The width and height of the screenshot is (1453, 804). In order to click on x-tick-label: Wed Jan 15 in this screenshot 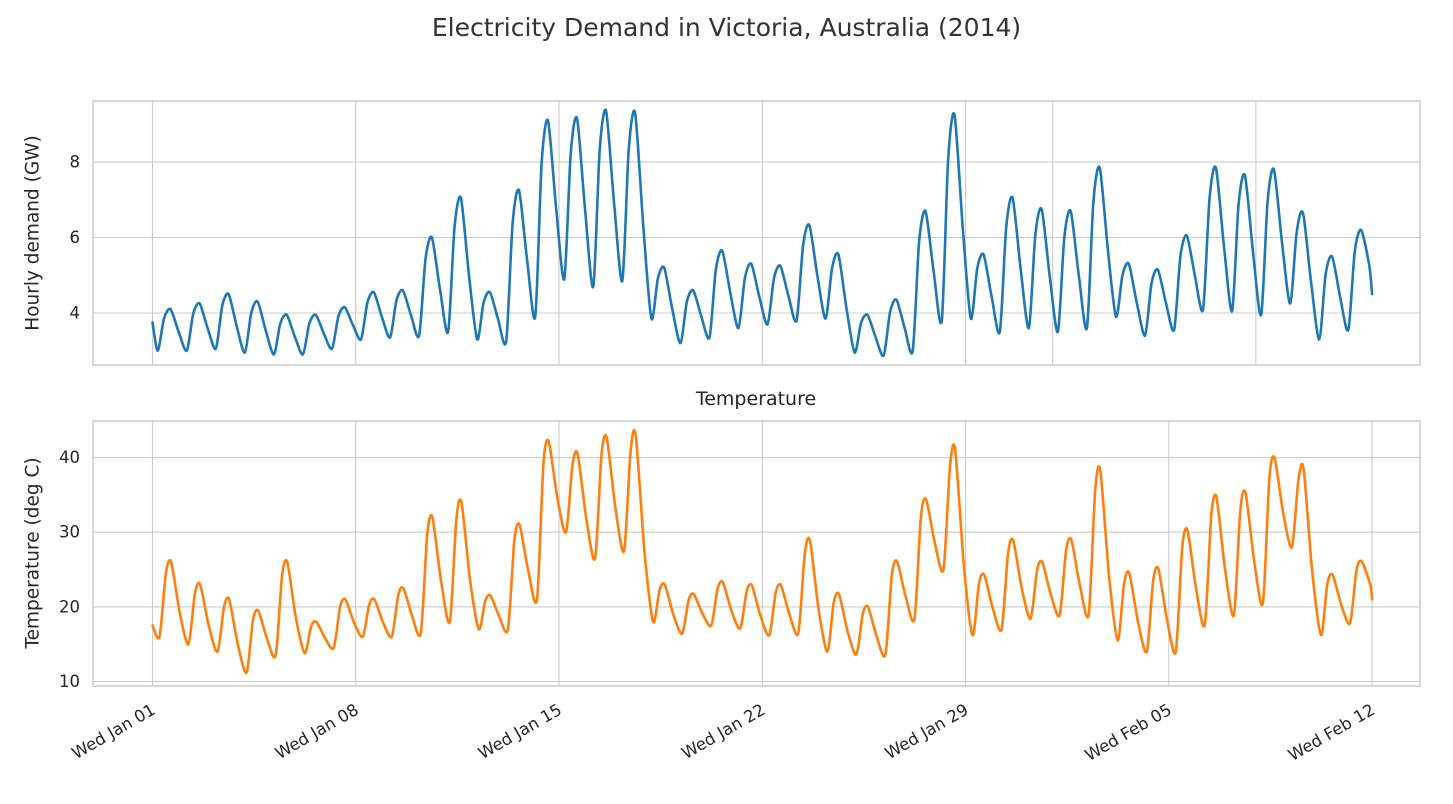, I will do `click(520, 731)`.